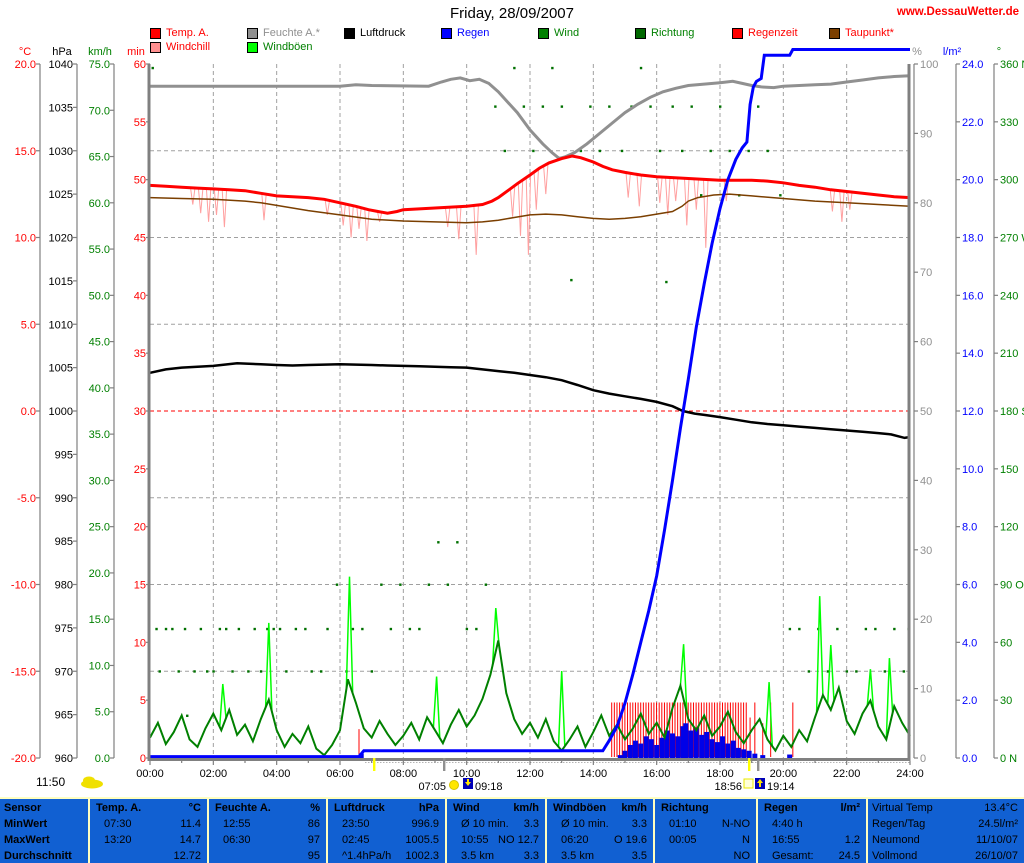  Describe the element at coordinates (530, 774) in the screenshot. I see `svg-text: 12:00` at that location.